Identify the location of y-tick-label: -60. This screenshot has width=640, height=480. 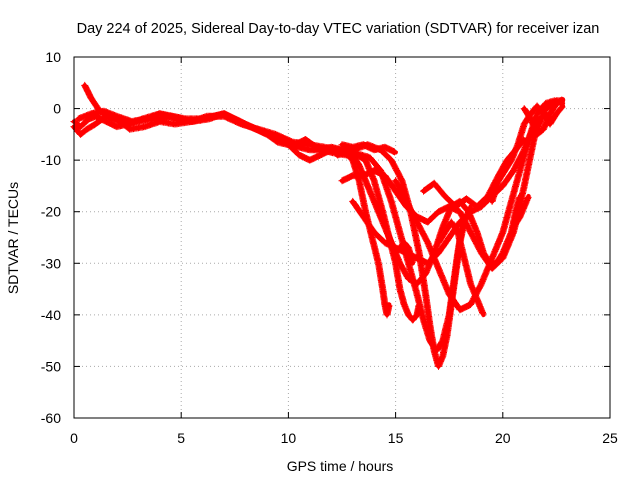
(51, 418).